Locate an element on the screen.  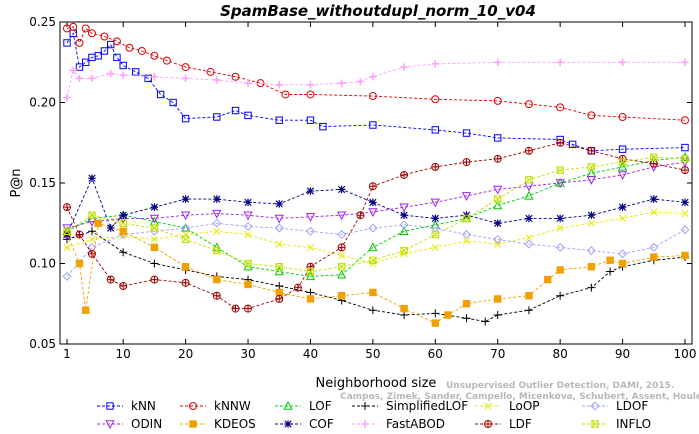
legend-label: KDEOS is located at coordinates (235, 424).